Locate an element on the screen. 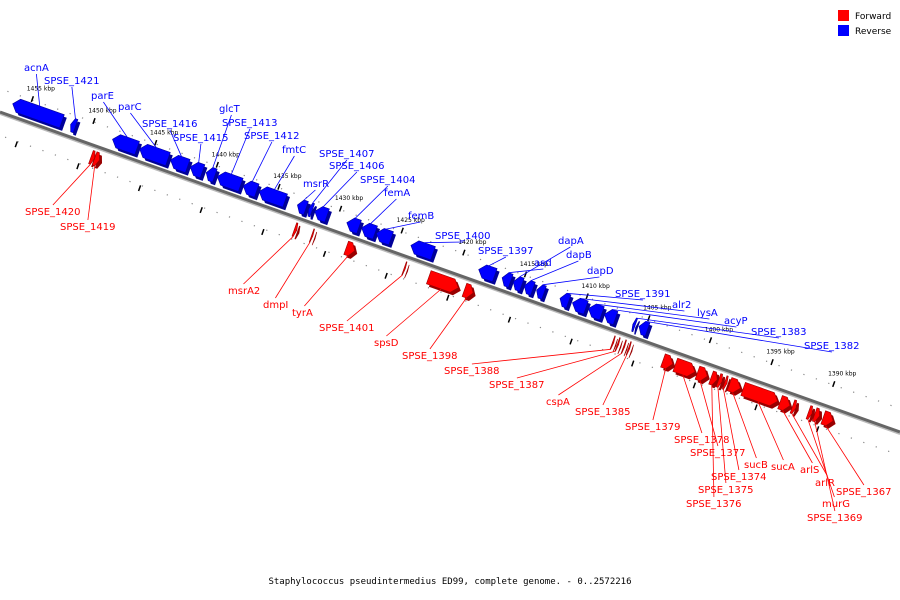  gene-arrow-sucb is located at coordinates (733, 385).